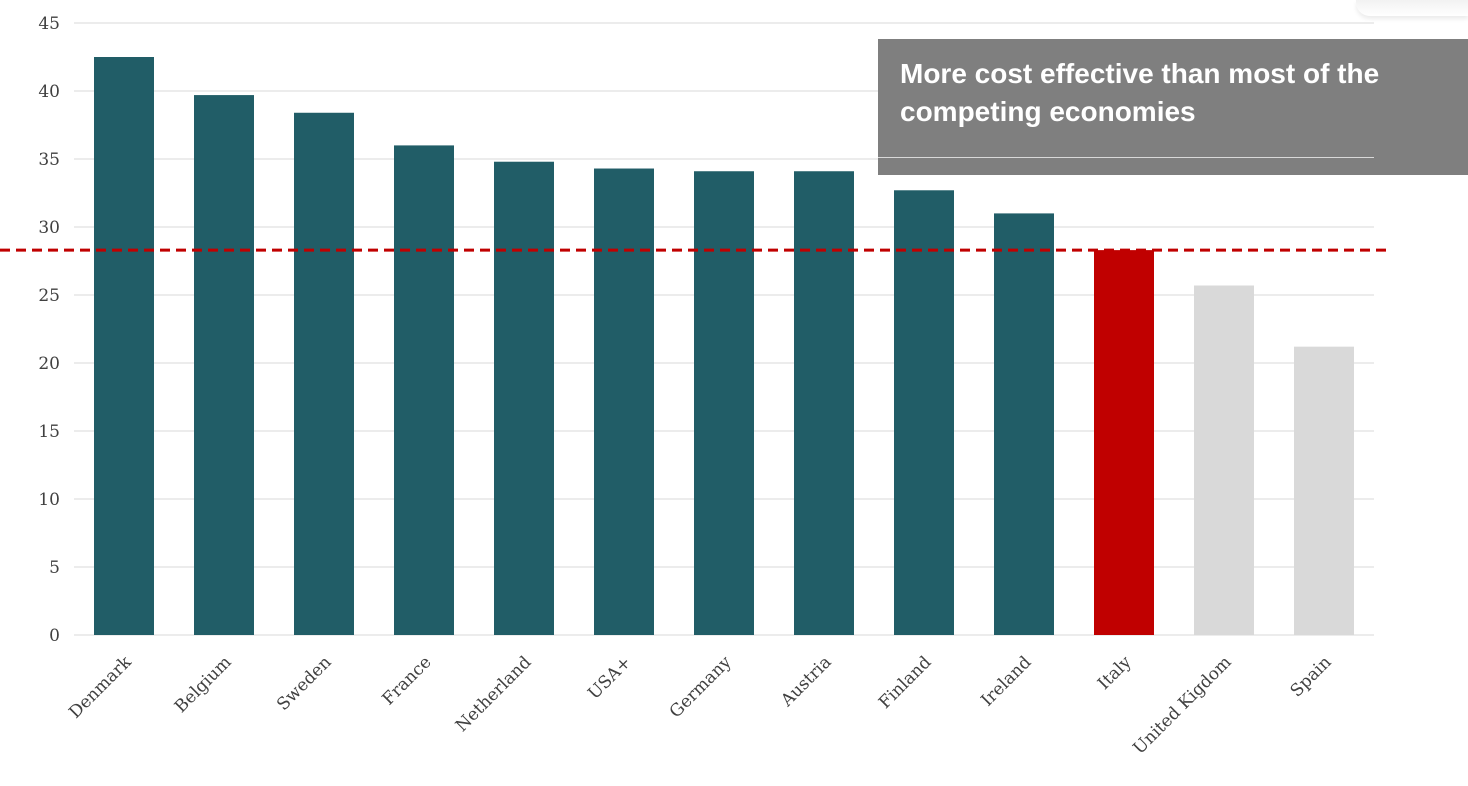 The width and height of the screenshot is (1468, 786). I want to click on x-category-label: Sweden, so click(304, 683).